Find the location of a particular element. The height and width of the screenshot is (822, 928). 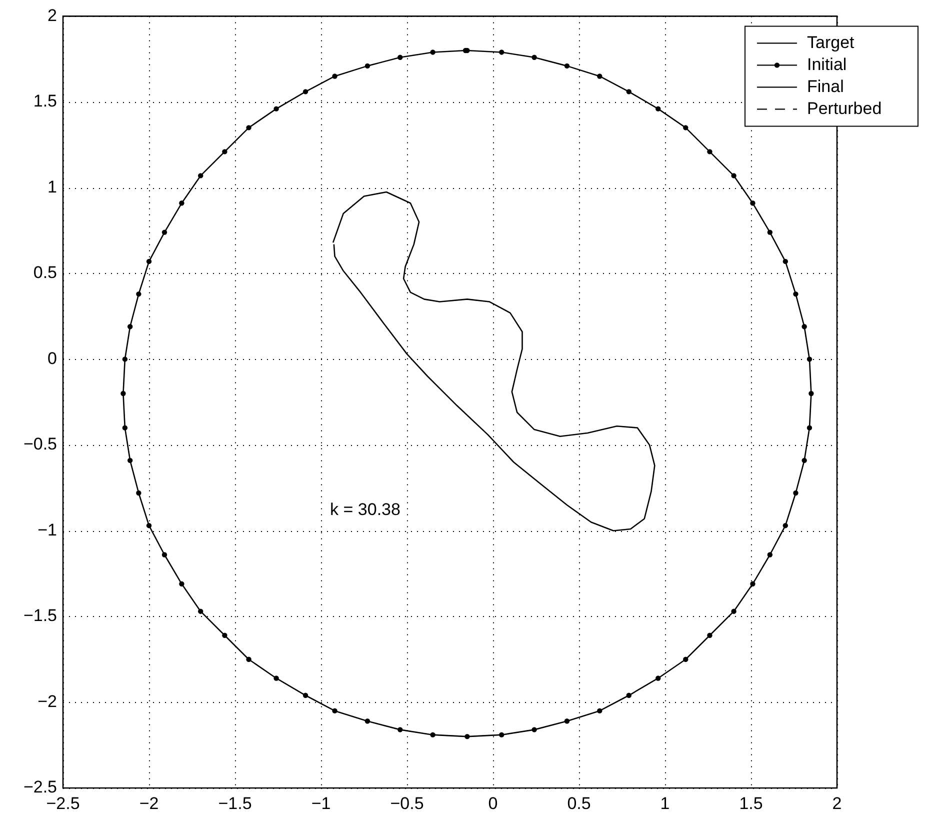

y-tick-label: −2 is located at coordinates (47, 701).